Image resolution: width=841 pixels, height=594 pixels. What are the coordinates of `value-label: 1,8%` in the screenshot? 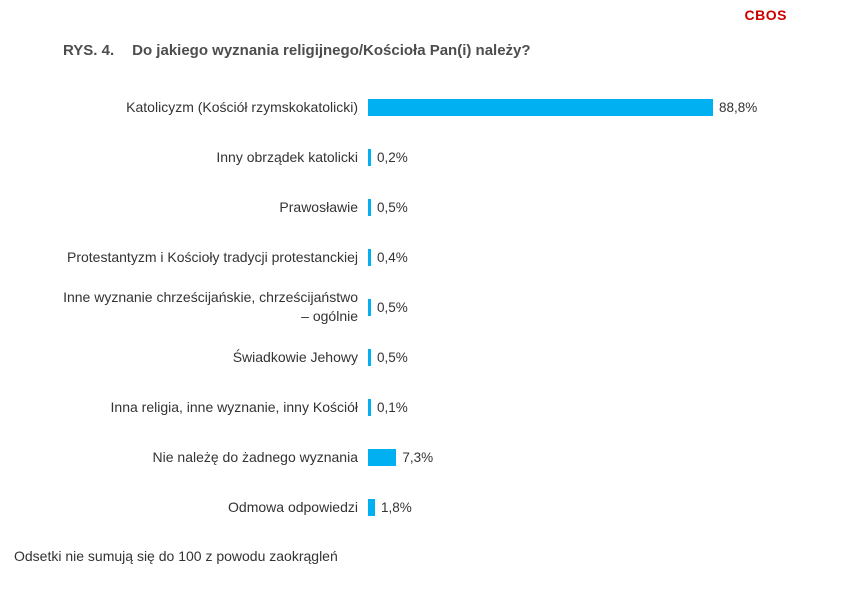 It's located at (396, 507).